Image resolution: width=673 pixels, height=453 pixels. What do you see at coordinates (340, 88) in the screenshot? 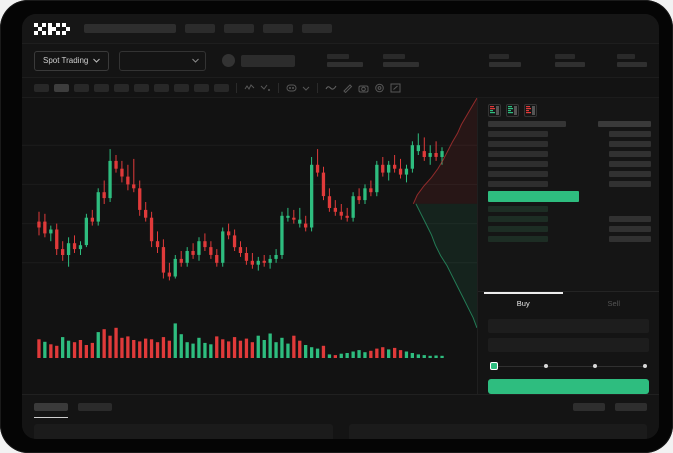
I see `chart-toolbar` at bounding box center [340, 88].